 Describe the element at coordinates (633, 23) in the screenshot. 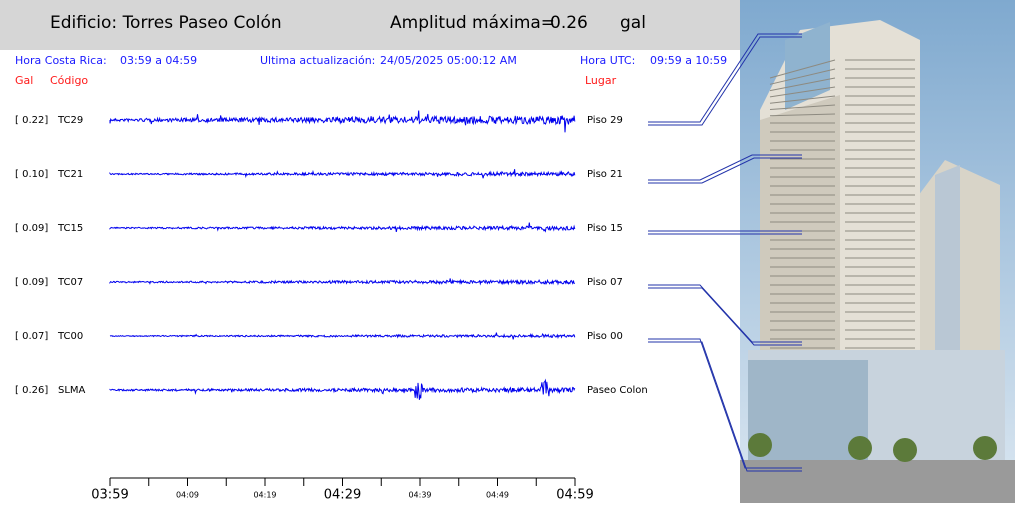

I see `amplitude-unit: gal` at that location.